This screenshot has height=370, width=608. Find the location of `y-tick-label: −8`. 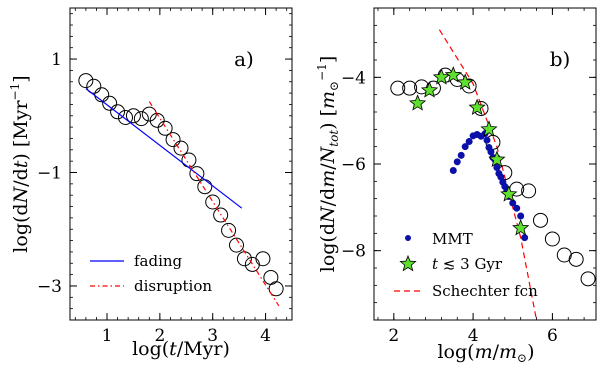

y-tick-label: −8 is located at coordinates (353, 252).